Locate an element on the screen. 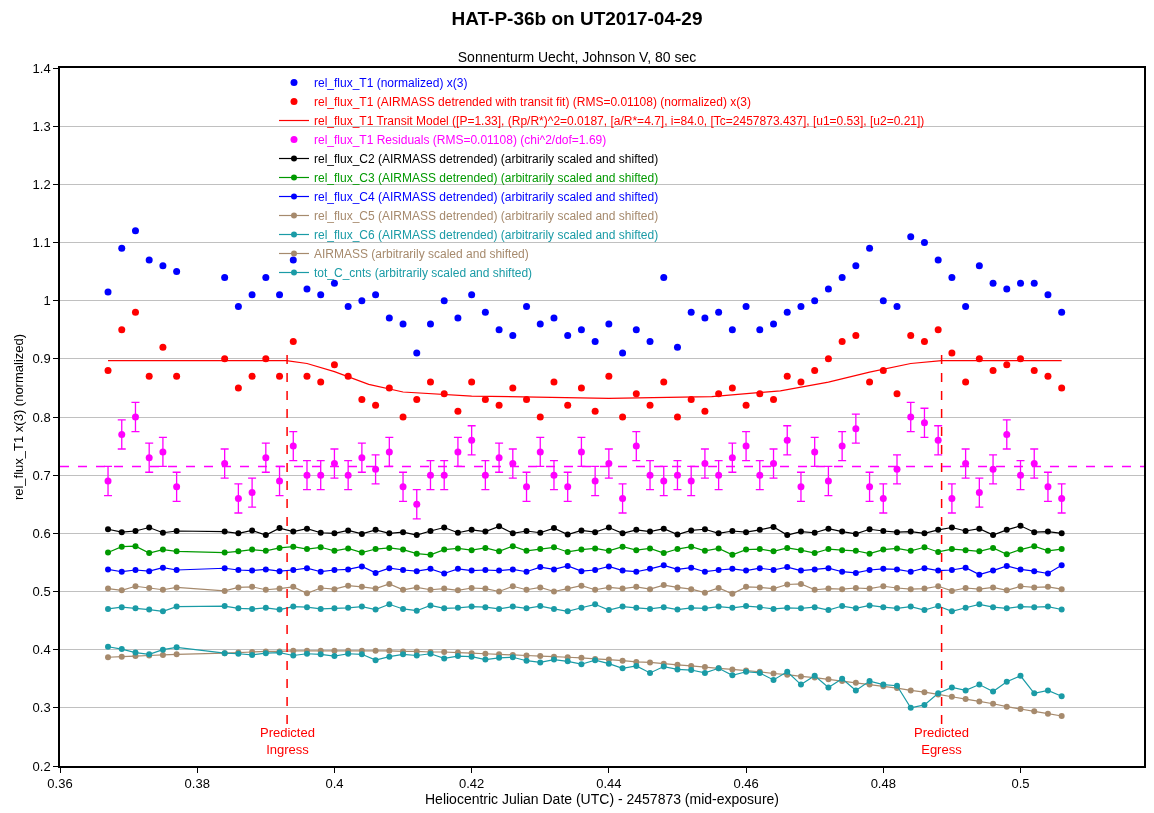  x-axis-title: Heliocentric Julian Date (UTC) - 2457873 (mid-exposure) is located at coordinates (602, 799).